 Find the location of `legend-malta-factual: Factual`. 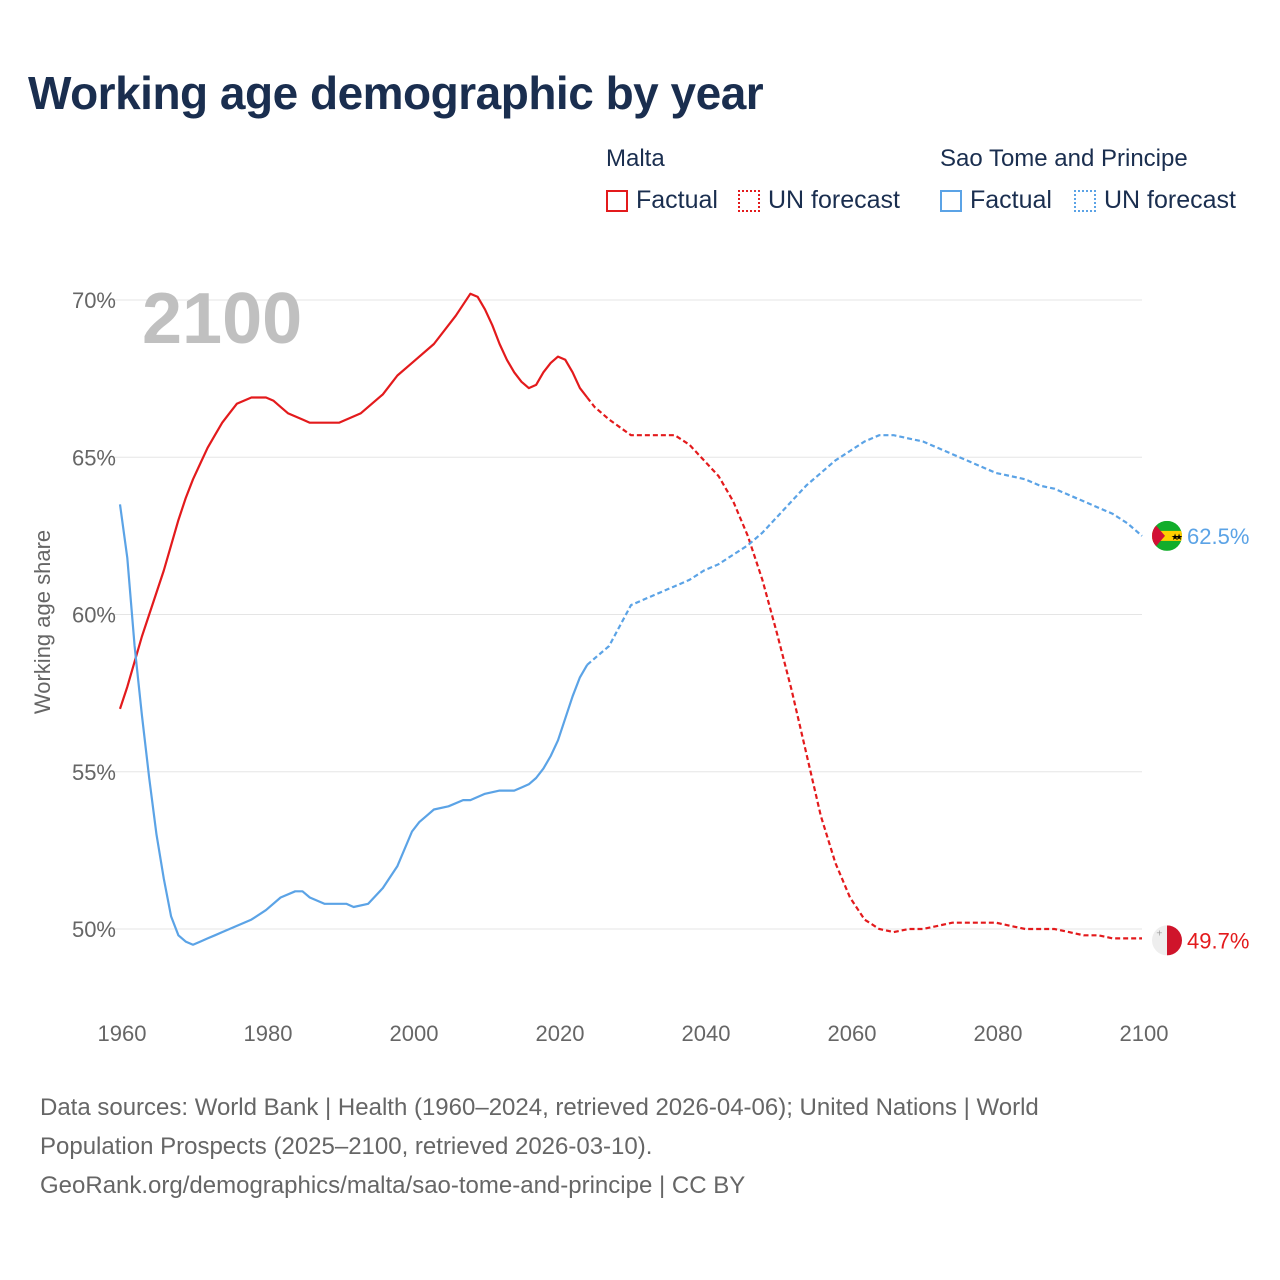

legend-malta-factual: Factual is located at coordinates (662, 200).